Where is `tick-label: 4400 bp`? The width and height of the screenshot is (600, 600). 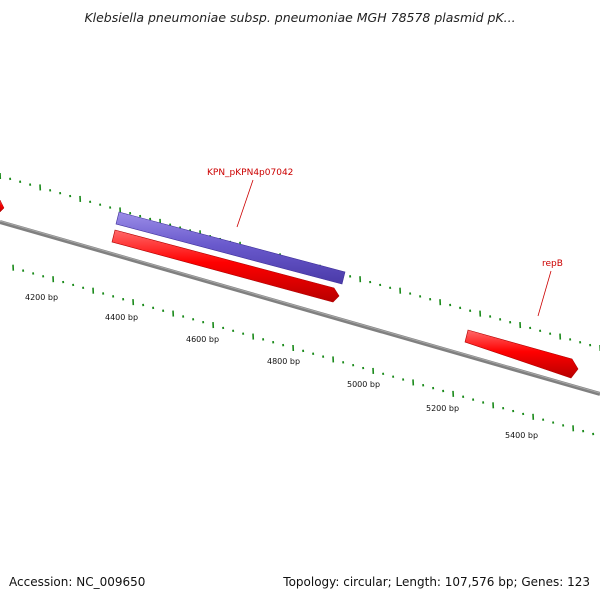 tick-label: 4400 bp is located at coordinates (121, 317).